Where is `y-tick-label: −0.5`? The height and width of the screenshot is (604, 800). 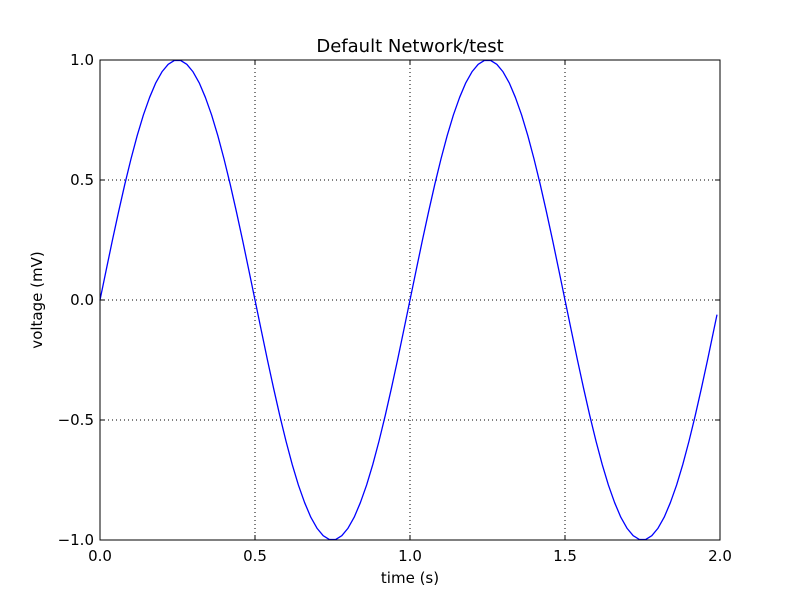 y-tick-label: −0.5 is located at coordinates (76, 420).